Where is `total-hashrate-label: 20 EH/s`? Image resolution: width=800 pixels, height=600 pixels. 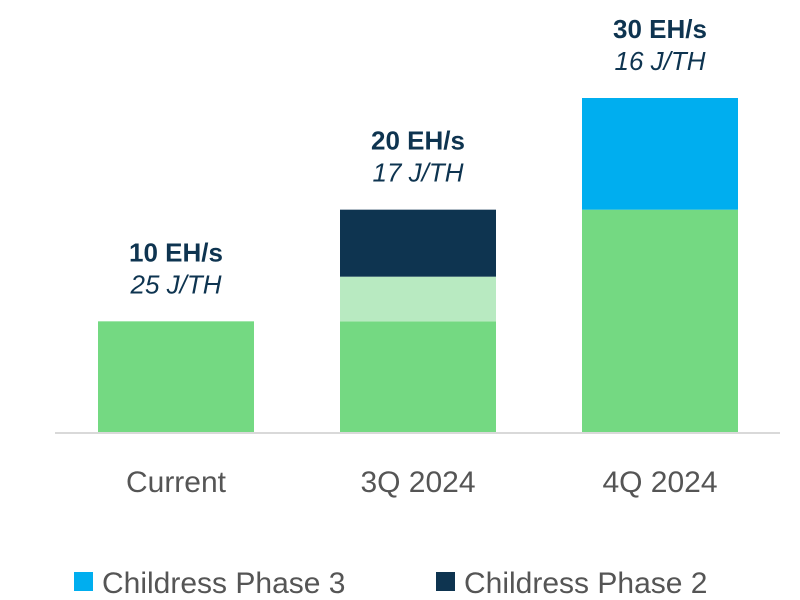
total-hashrate-label: 20 EH/s is located at coordinates (418, 141).